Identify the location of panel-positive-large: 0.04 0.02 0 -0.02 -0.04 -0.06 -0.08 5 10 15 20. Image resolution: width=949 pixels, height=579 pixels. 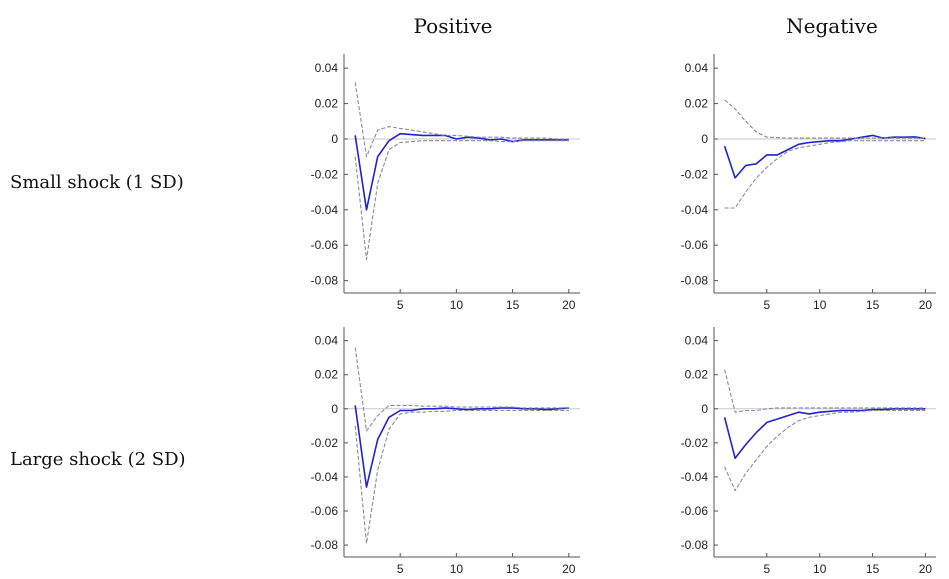
(445, 451).